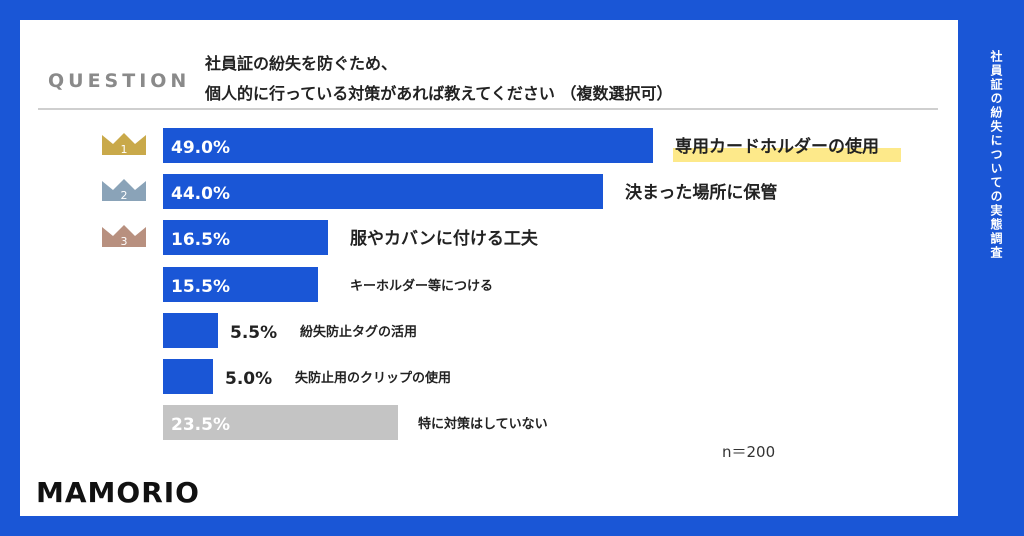  I want to click on side-title: 社員証の紛失についての実態調査, so click(996, 155).